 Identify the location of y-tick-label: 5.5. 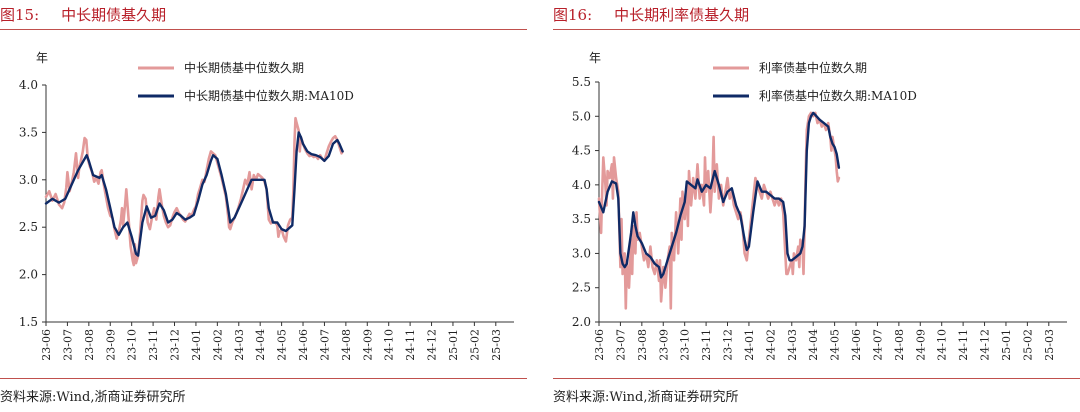
(581, 82).